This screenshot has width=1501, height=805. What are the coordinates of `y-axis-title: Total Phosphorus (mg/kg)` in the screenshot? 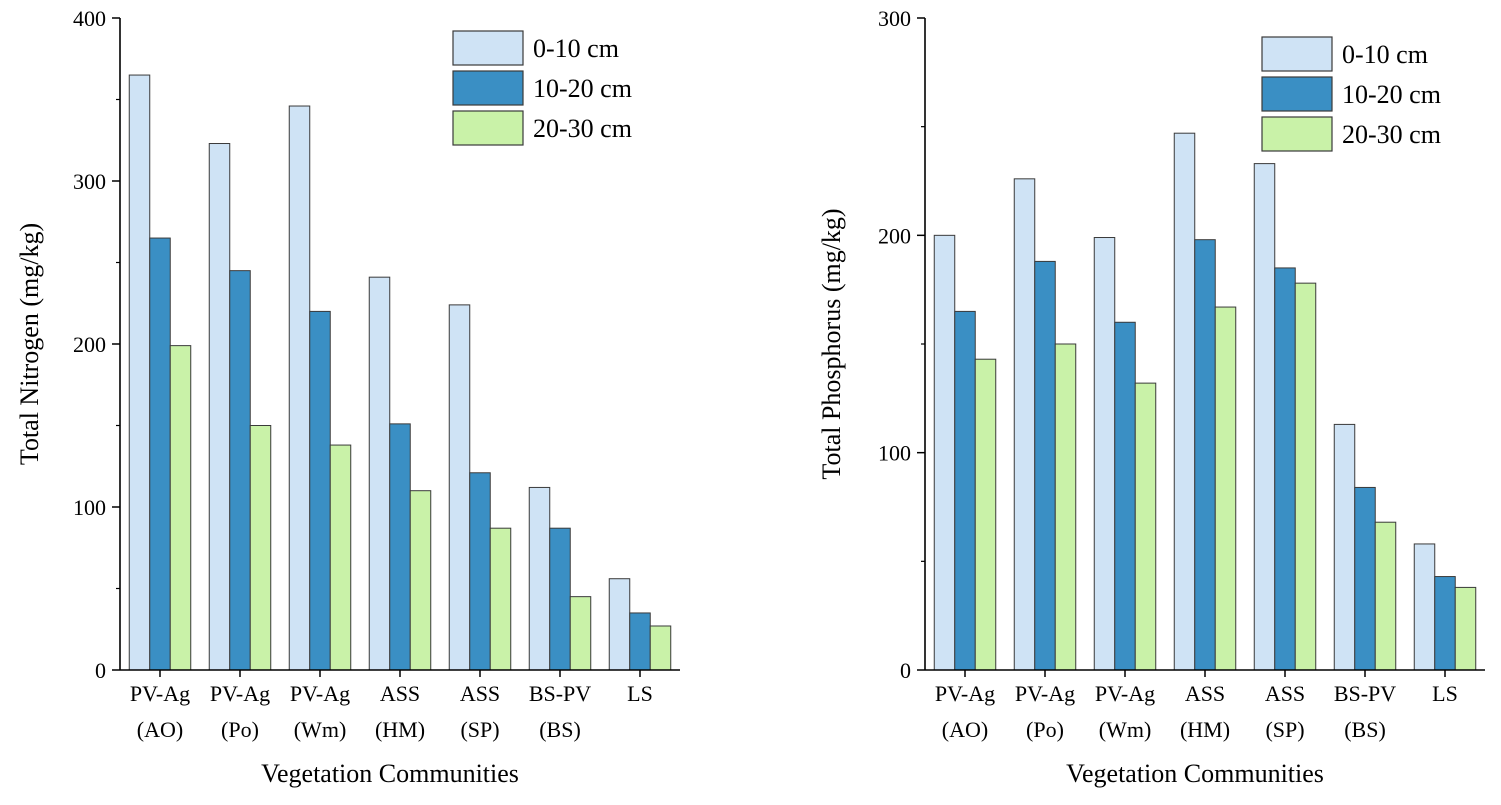 It's located at (831, 343).